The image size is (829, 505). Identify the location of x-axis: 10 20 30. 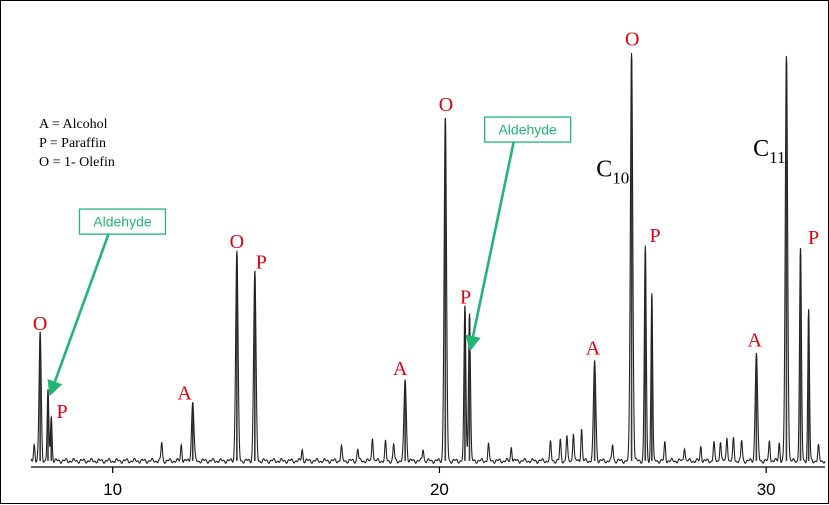
(428, 482).